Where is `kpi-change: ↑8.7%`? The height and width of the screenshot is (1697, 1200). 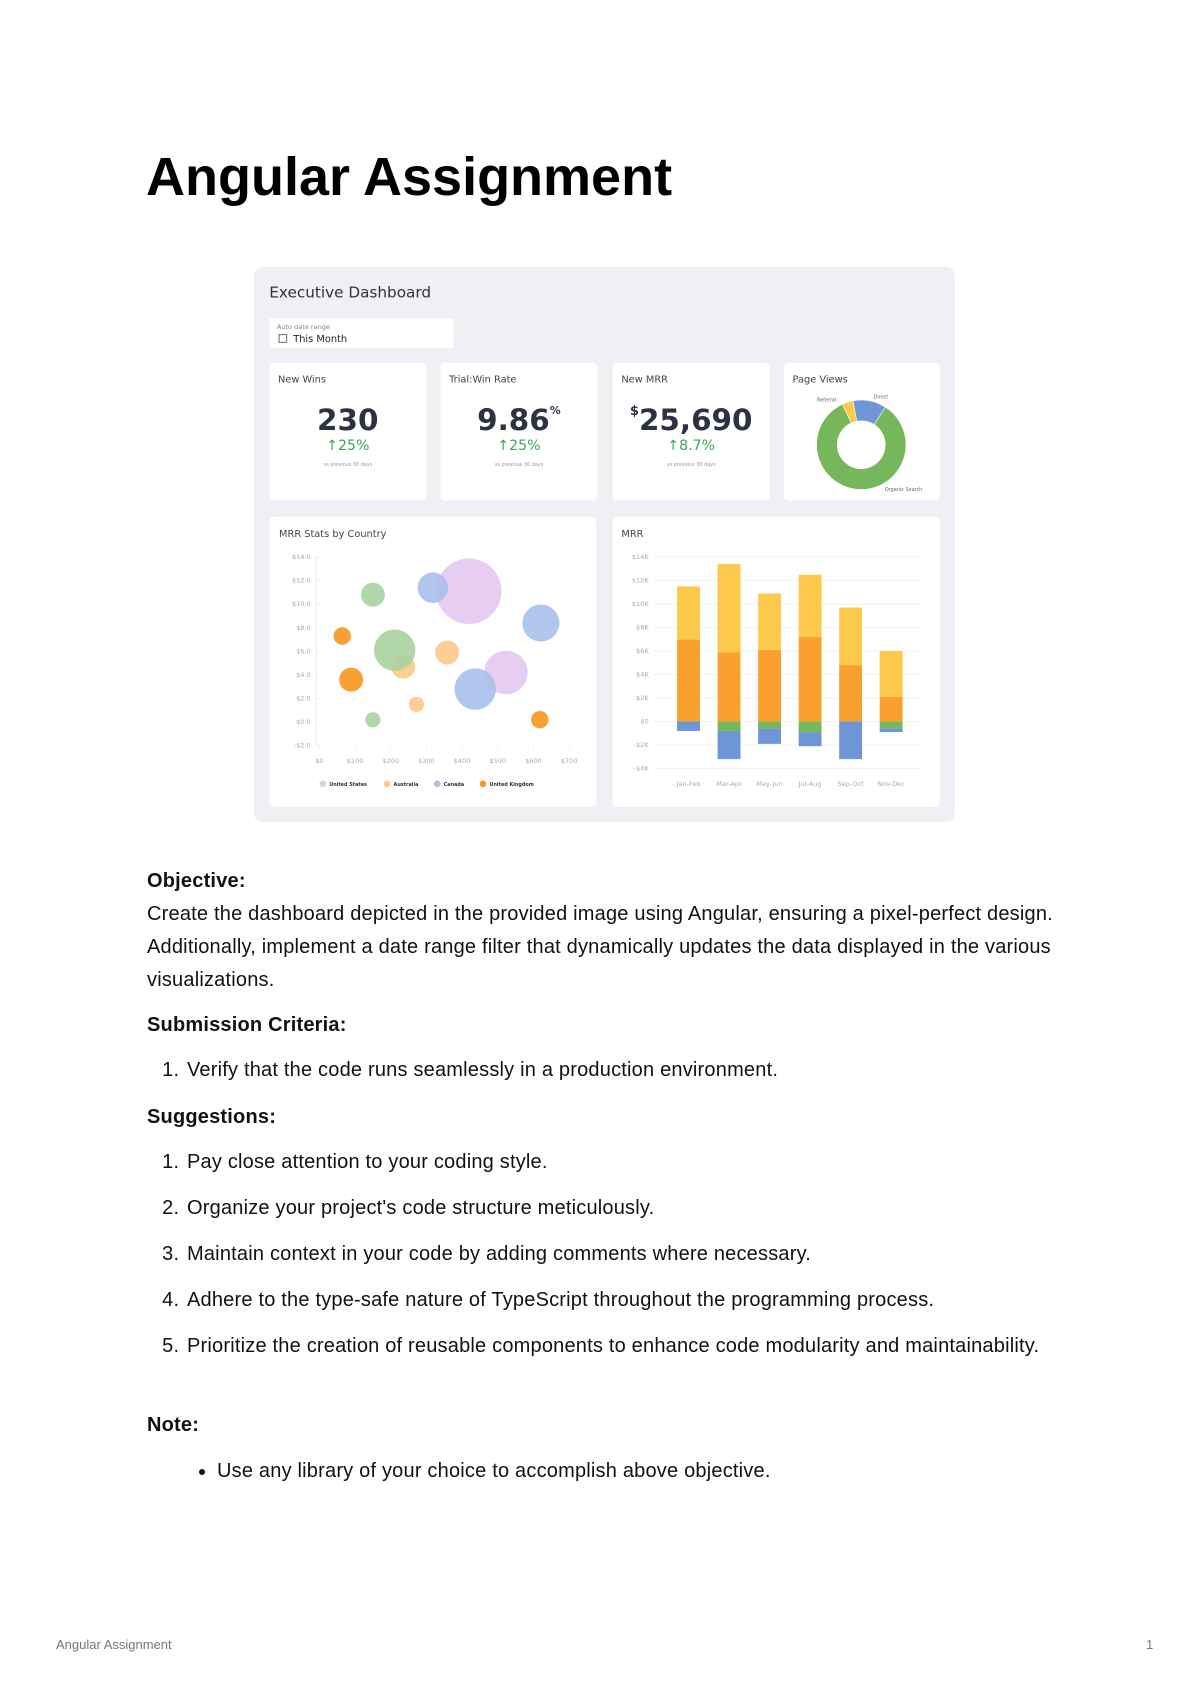 kpi-change: ↑8.7% is located at coordinates (691, 446).